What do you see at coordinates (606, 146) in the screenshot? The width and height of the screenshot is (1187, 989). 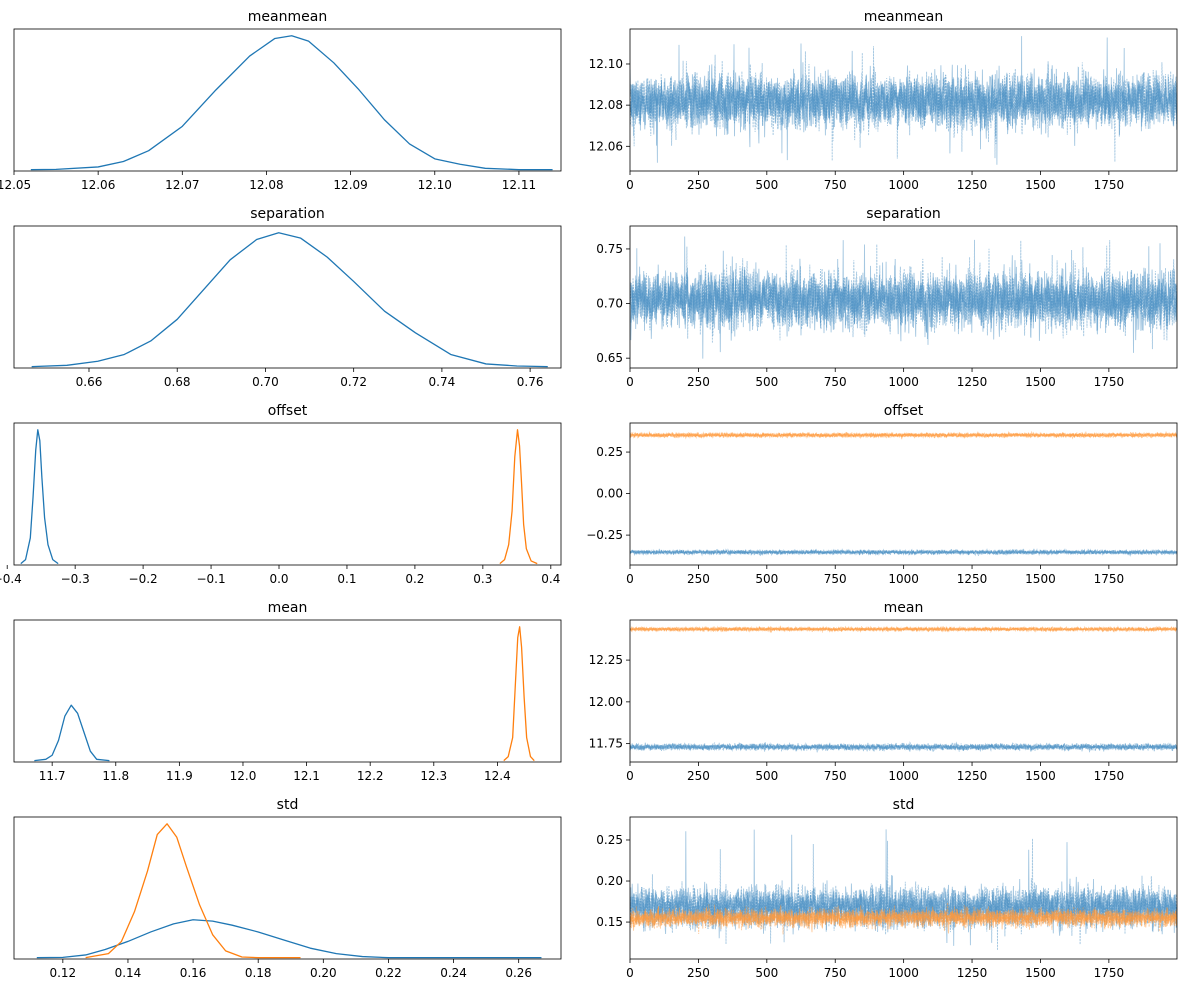 I see `y-tick-label: 12.06` at bounding box center [606, 146].